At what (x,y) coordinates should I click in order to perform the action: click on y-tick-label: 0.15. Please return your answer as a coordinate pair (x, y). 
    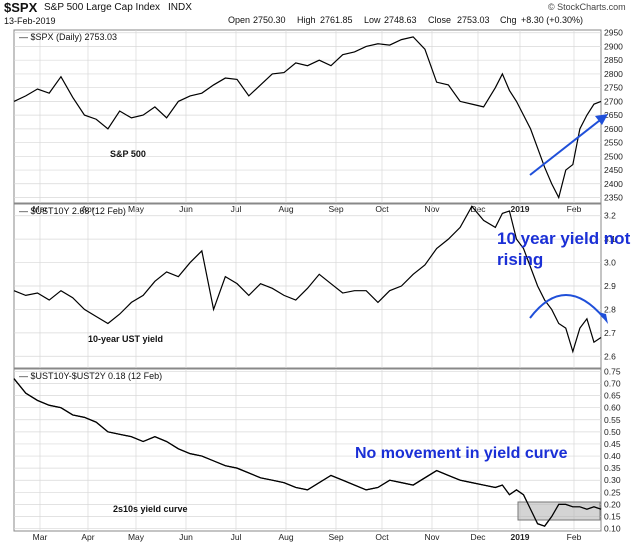
    Looking at the image, I should click on (612, 516).